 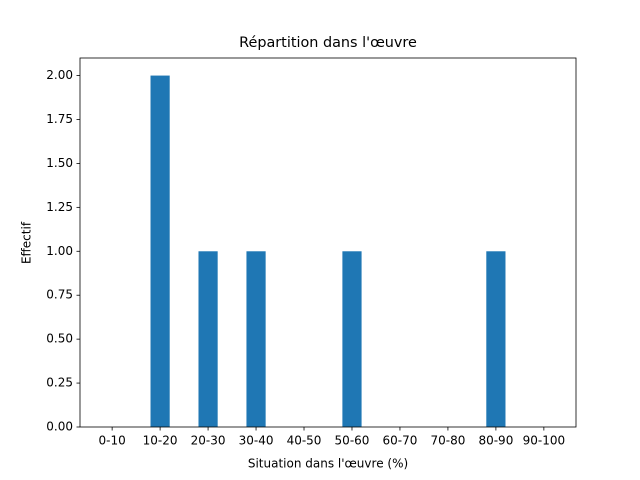 What do you see at coordinates (59, 339) in the screenshot?
I see `y-tick-label: 0.50` at bounding box center [59, 339].